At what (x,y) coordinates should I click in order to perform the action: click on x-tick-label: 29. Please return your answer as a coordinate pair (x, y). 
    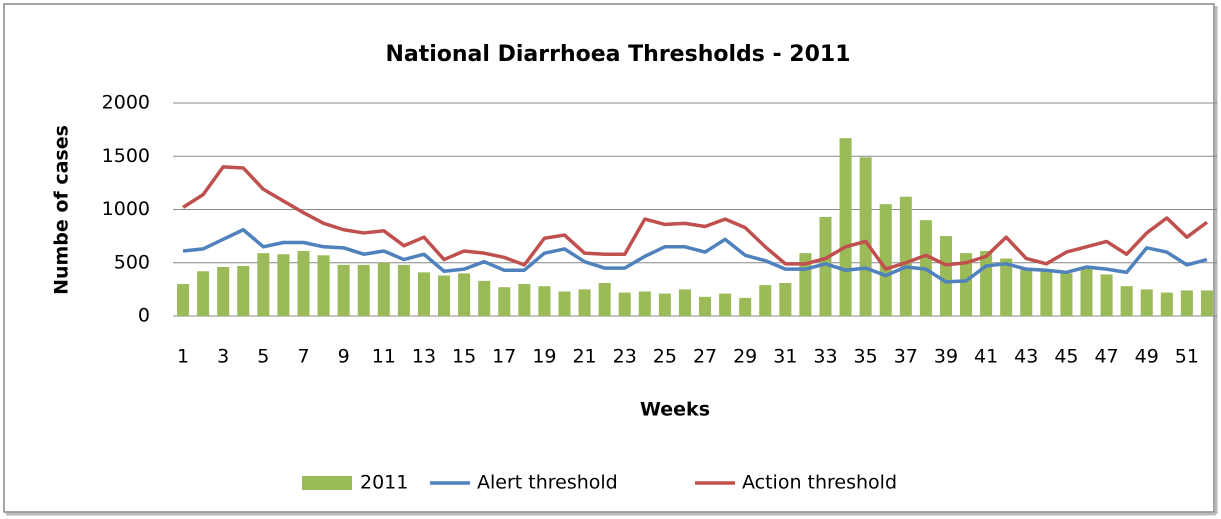
    Looking at the image, I should click on (745, 357).